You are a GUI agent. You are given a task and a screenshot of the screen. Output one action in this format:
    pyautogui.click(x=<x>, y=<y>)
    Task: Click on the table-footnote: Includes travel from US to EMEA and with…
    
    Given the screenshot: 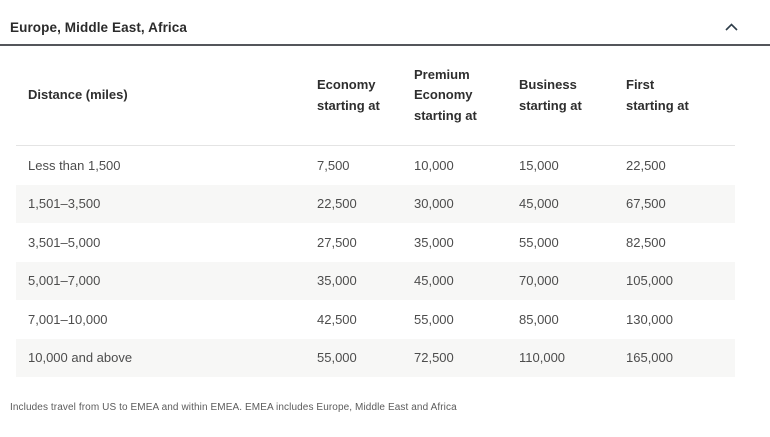 What is the action you would take?
    pyautogui.click(x=233, y=407)
    